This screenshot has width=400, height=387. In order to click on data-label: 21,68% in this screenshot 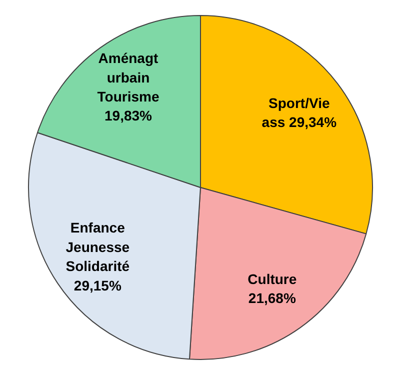, I will do `click(272, 298)`.